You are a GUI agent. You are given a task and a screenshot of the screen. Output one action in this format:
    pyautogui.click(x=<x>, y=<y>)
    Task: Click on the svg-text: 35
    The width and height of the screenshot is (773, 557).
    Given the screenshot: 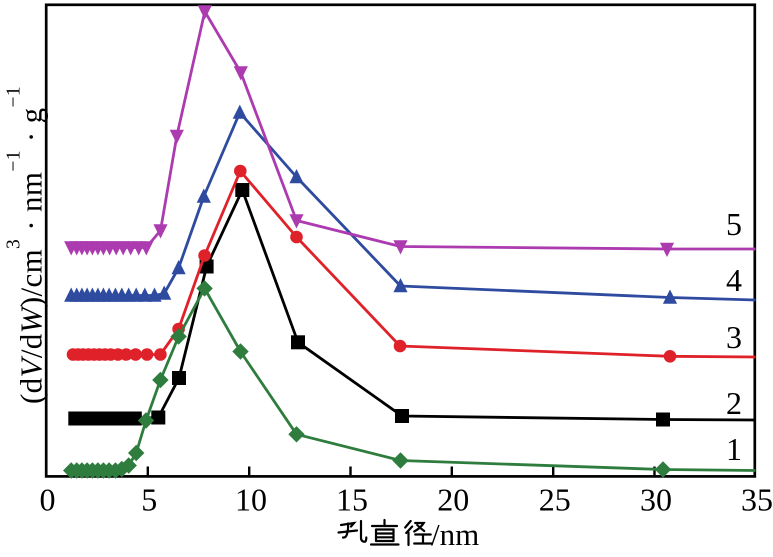 What is the action you would take?
    pyautogui.click(x=757, y=500)
    